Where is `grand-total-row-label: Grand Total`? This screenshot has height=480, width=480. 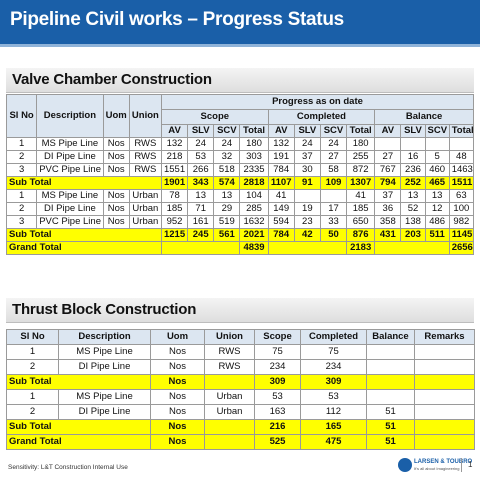
grand-total-row-label: Grand Total is located at coordinates (78, 442).